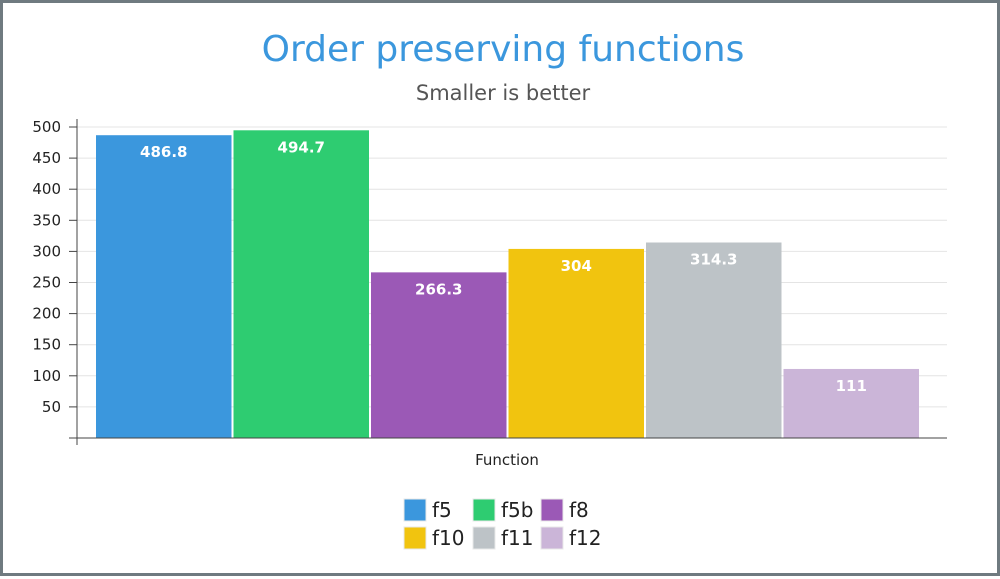 The image size is (1000, 579). What do you see at coordinates (46, 127) in the screenshot?
I see `y-tick-label: 500` at bounding box center [46, 127].